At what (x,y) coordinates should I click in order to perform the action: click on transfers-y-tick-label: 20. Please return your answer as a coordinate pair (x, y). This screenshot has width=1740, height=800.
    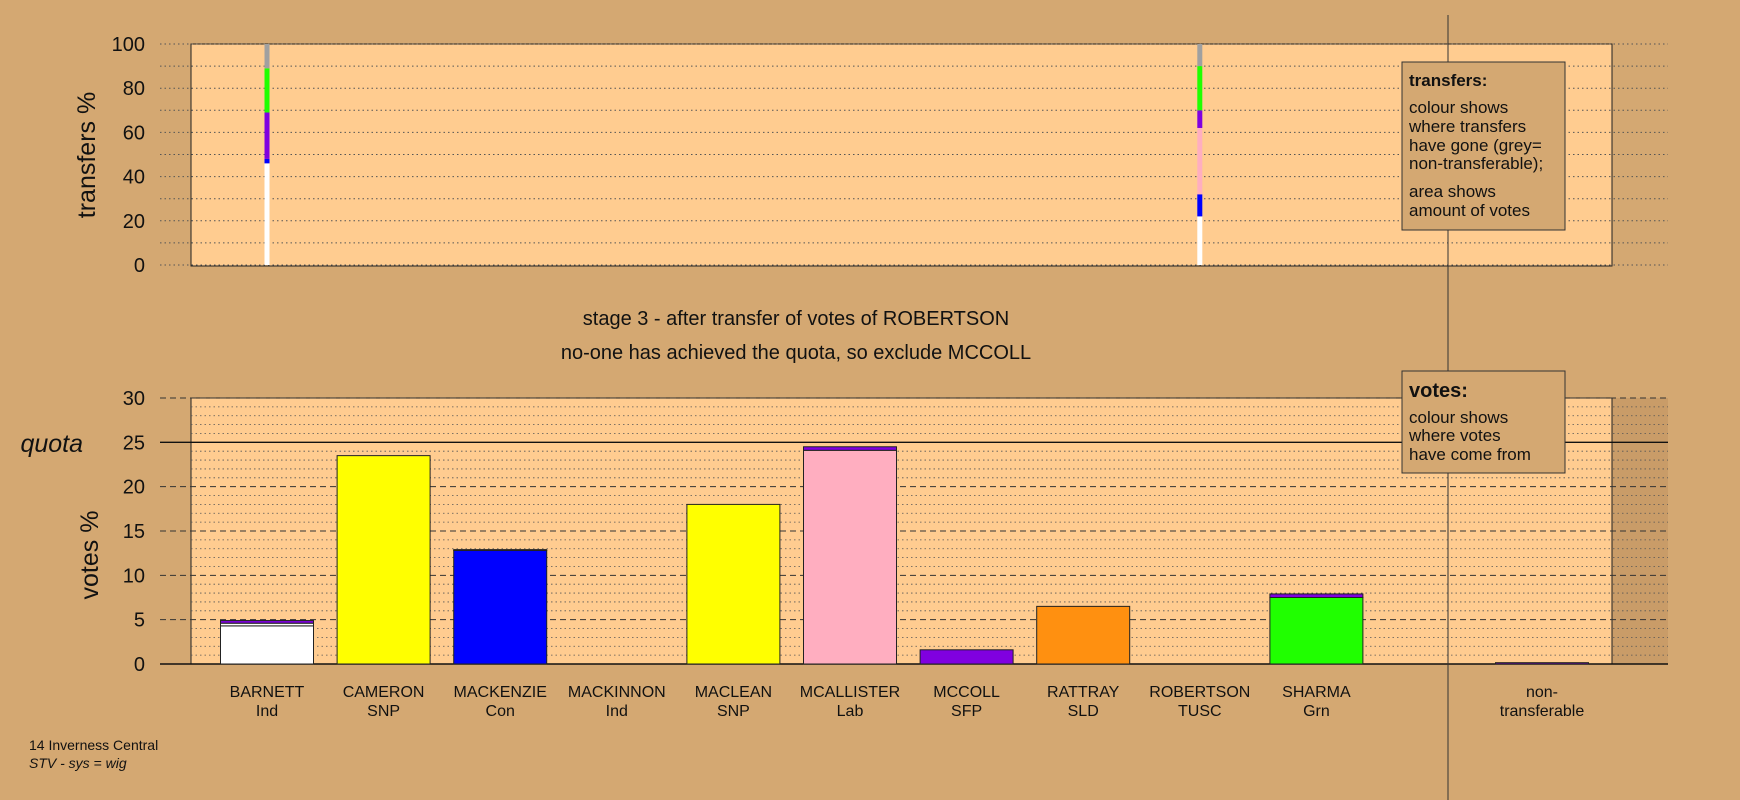
    Looking at the image, I should click on (134, 222).